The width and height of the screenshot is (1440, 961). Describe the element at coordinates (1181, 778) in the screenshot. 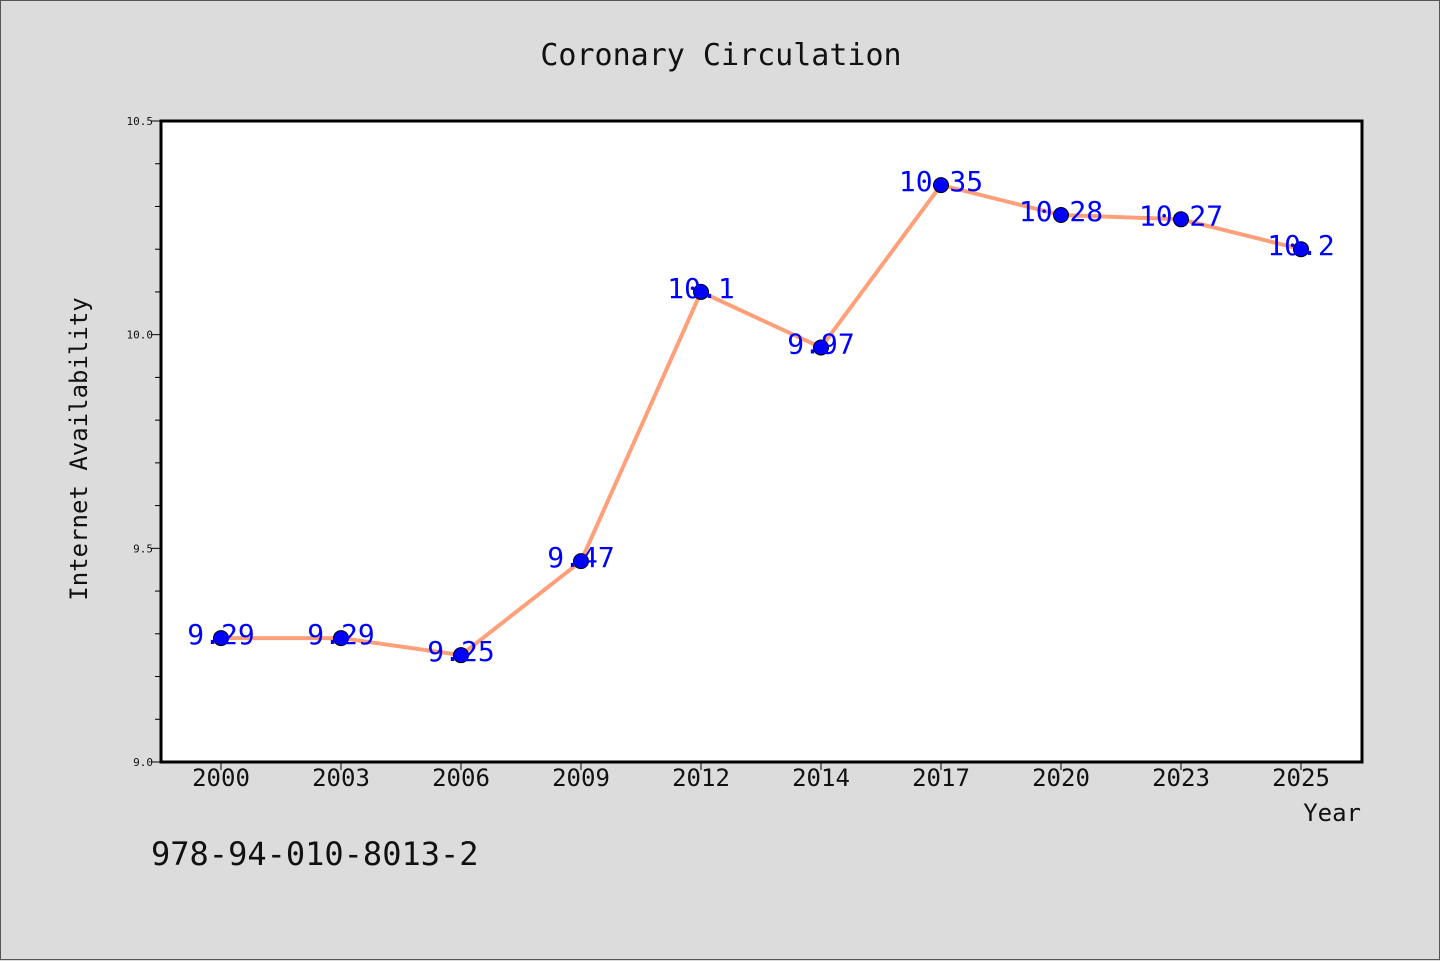

I see `x-tick-label: 2023` at that location.